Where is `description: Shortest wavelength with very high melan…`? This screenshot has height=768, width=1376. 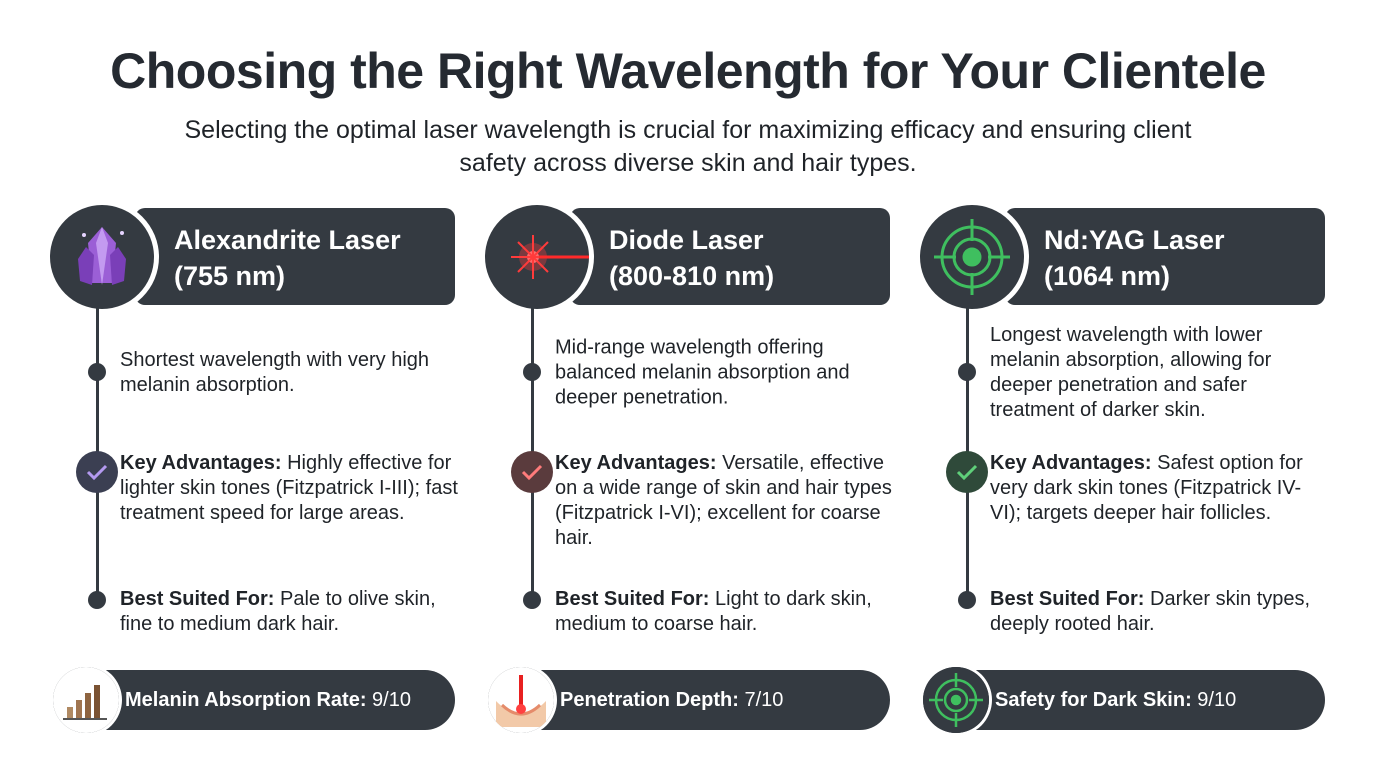
description: Shortest wavelength with very high melan… is located at coordinates (275, 372).